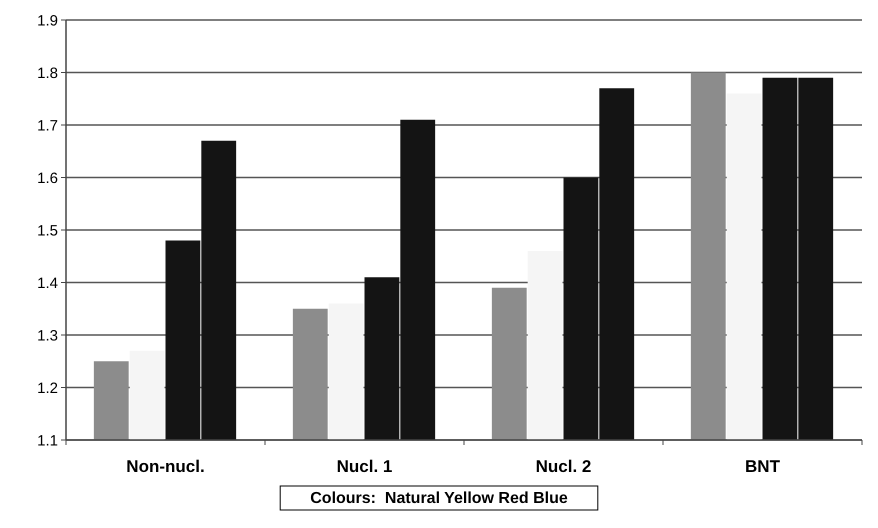  I want to click on x-tick-label: Nucl. 2, so click(564, 466).